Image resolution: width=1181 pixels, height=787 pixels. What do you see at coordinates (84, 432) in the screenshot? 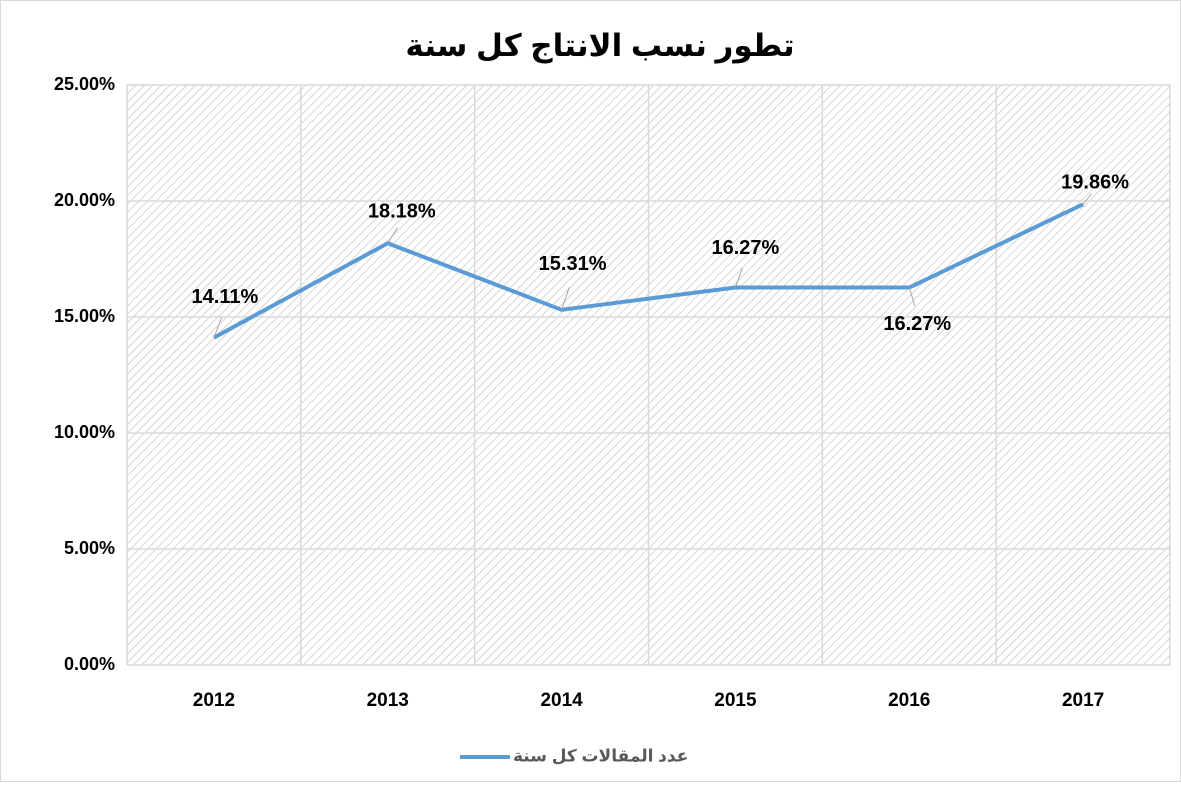
I see `y-tick-label: 10.00%` at bounding box center [84, 432].